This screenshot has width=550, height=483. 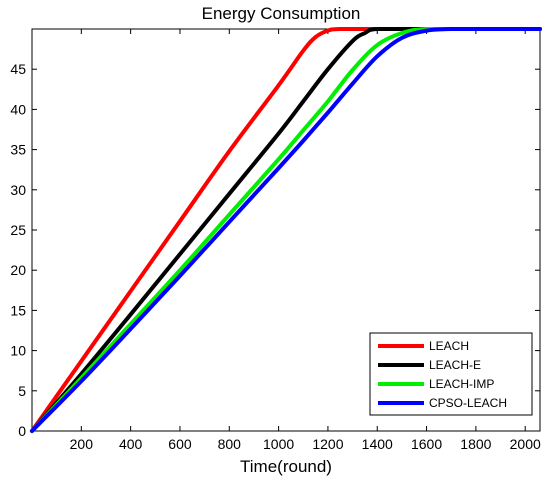 What do you see at coordinates (278, 444) in the screenshot?
I see `x-tick-label: 1000` at bounding box center [278, 444].